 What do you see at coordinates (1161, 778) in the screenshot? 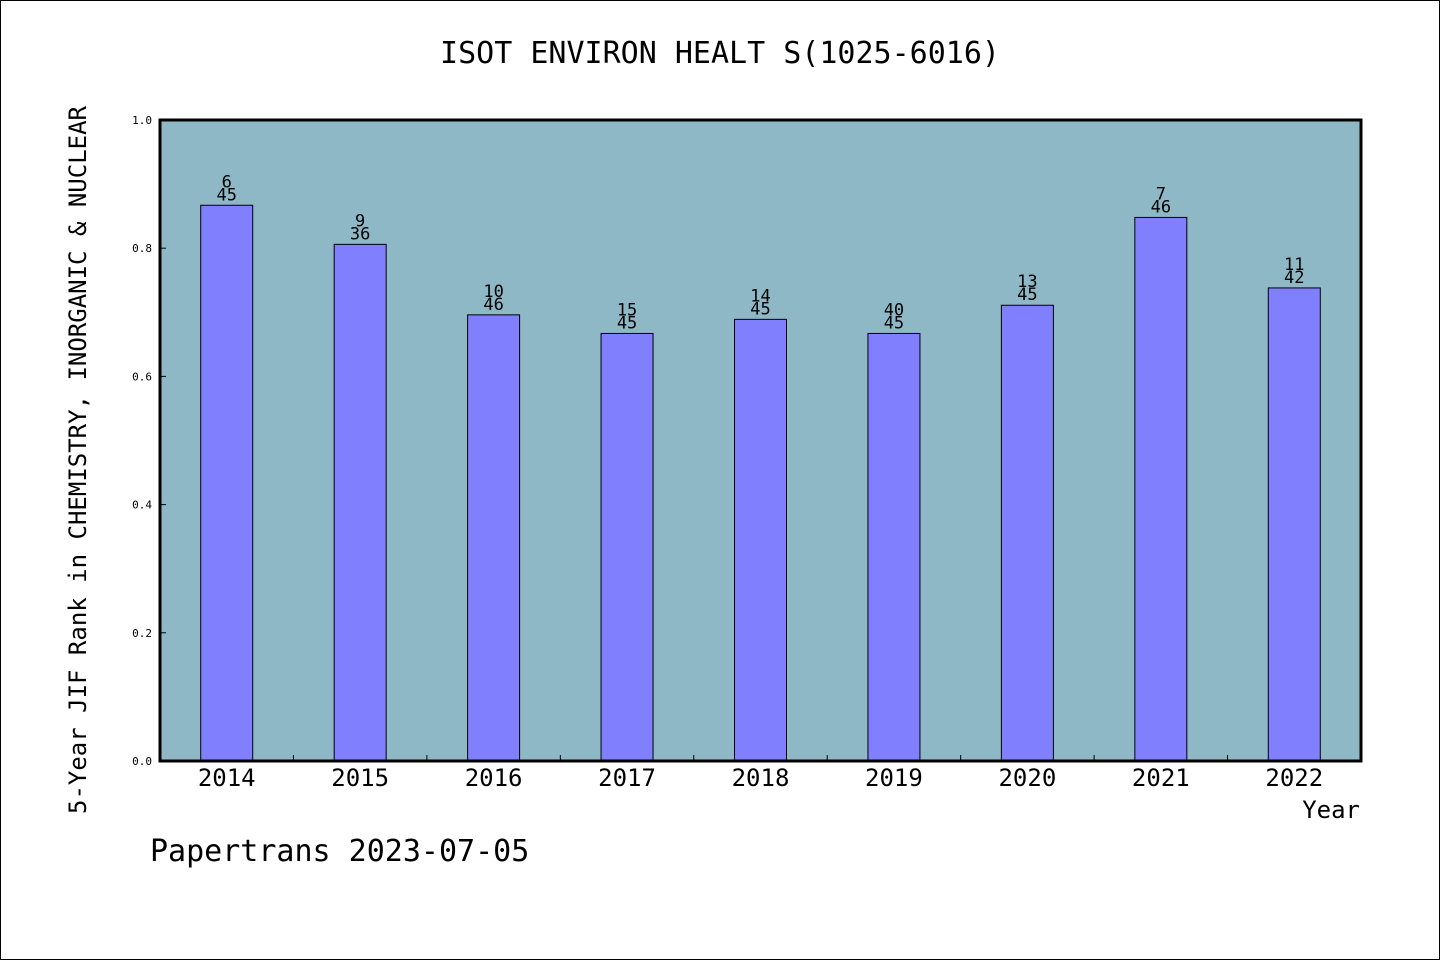
I see `x-tick-label: 2021` at bounding box center [1161, 778].